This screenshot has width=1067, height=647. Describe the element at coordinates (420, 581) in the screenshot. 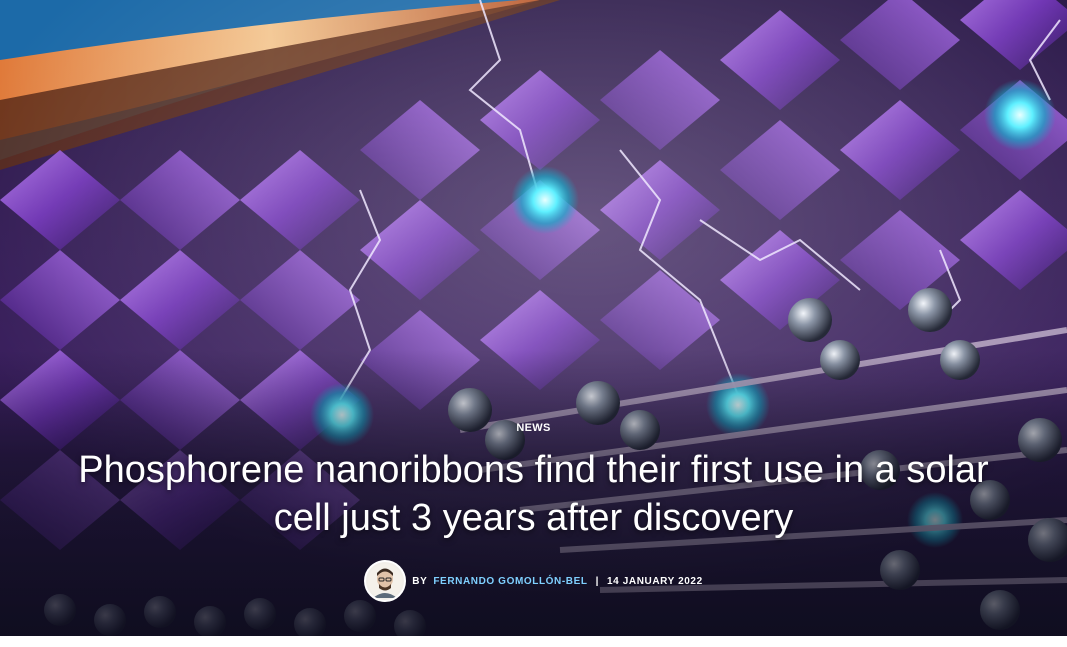

I see `byline-prefix: BY` at that location.